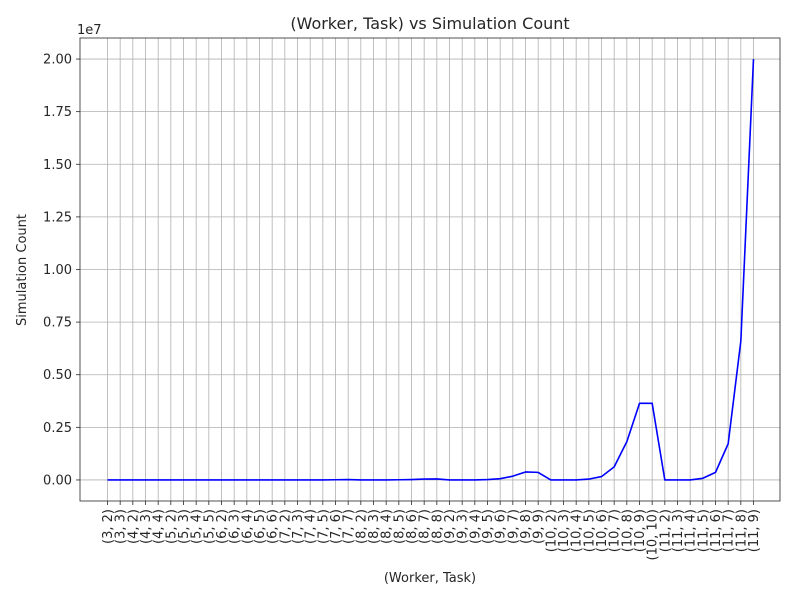 The height and width of the screenshot is (600, 800). I want to click on y-tick-label: 0.50, so click(57, 375).